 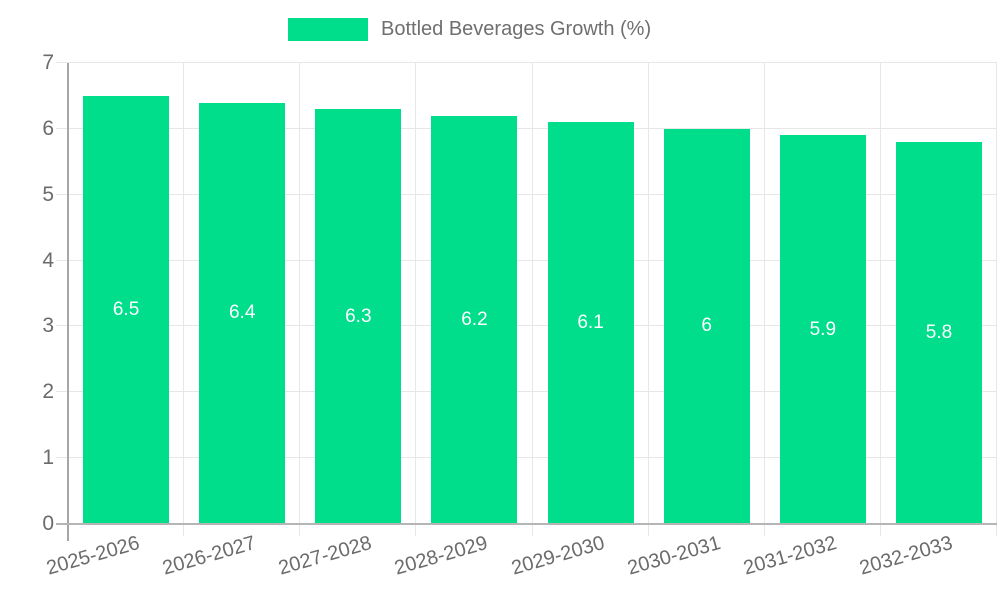 What do you see at coordinates (68, 302) in the screenshot?
I see `y-axis-line` at bounding box center [68, 302].